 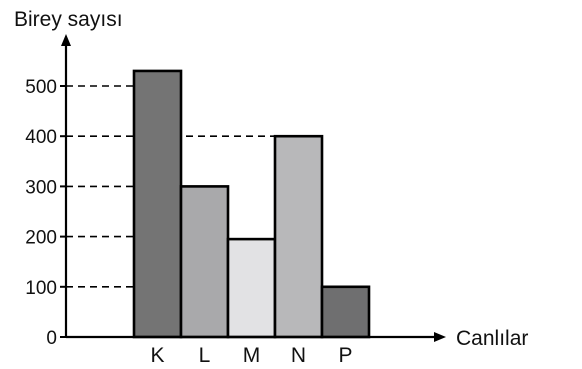 I want to click on x-tick-label: N, so click(x=298, y=355).